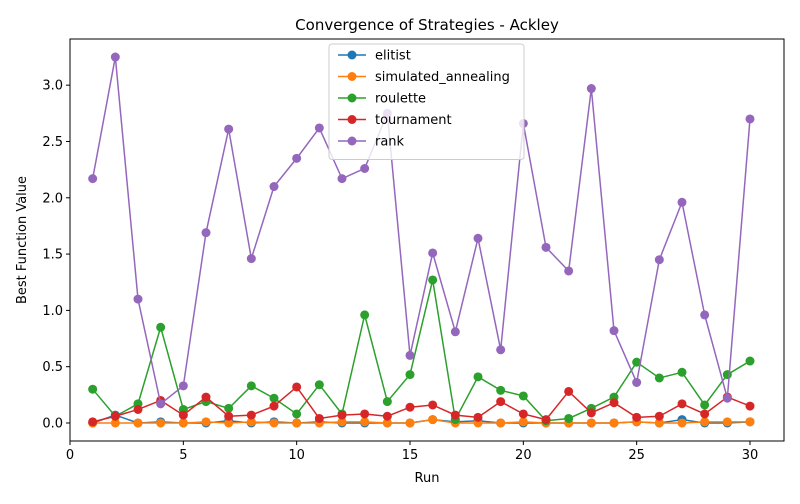  I want to click on x-tick-label: 0, so click(70, 455).